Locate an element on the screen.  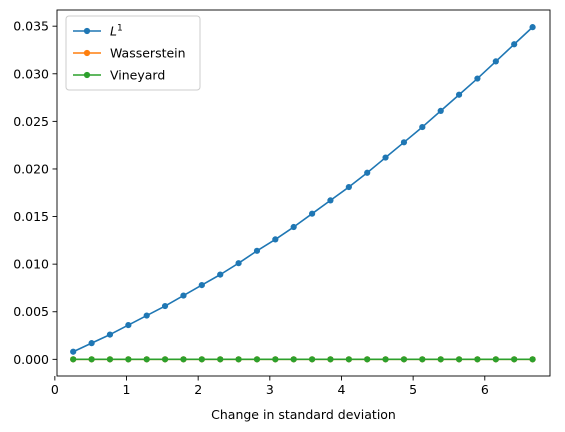
legend-entry-superscript: 1 is located at coordinates (120, 29).